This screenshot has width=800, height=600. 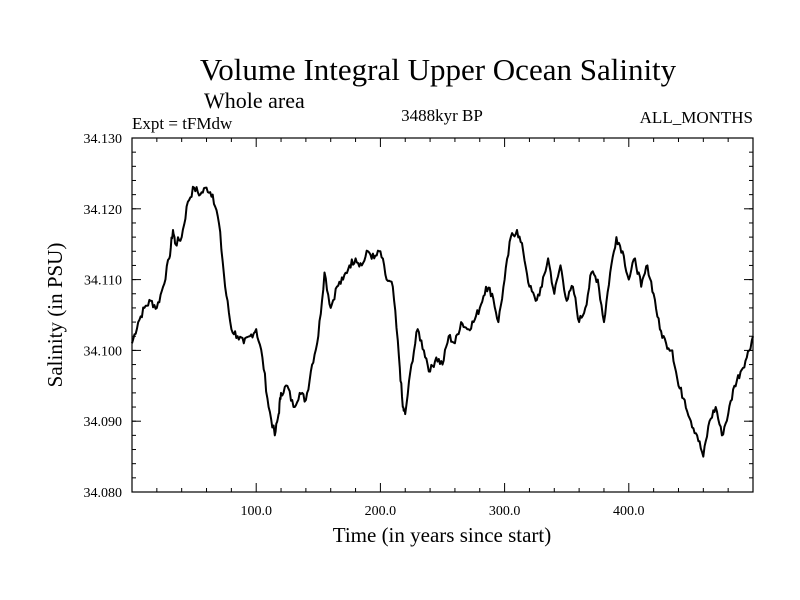 I want to click on experiment-label: Expt = tFMdw, so click(x=182, y=123).